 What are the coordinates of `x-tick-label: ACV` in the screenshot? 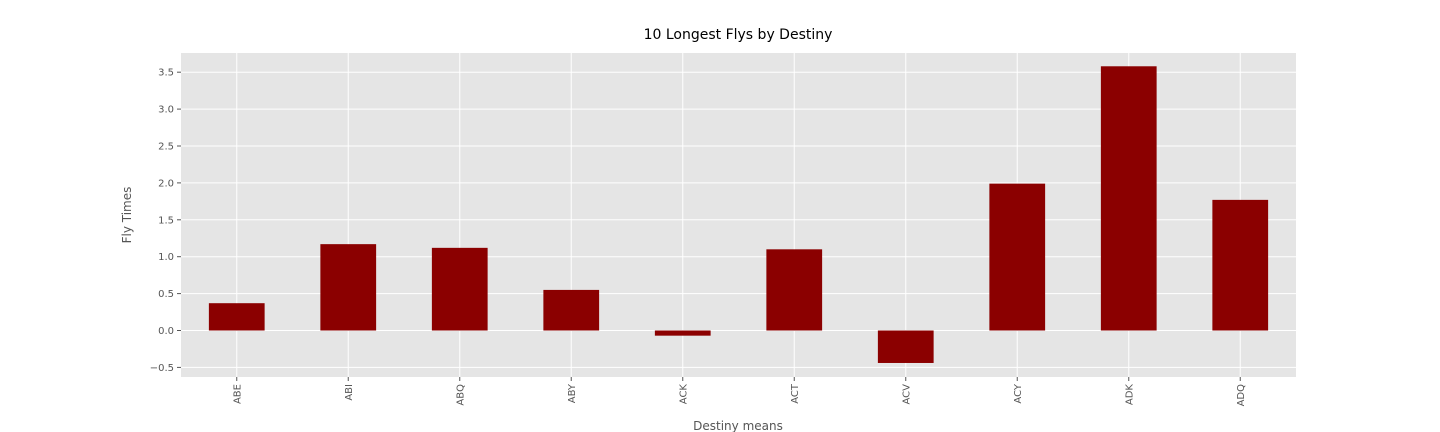 It's located at (906, 394).